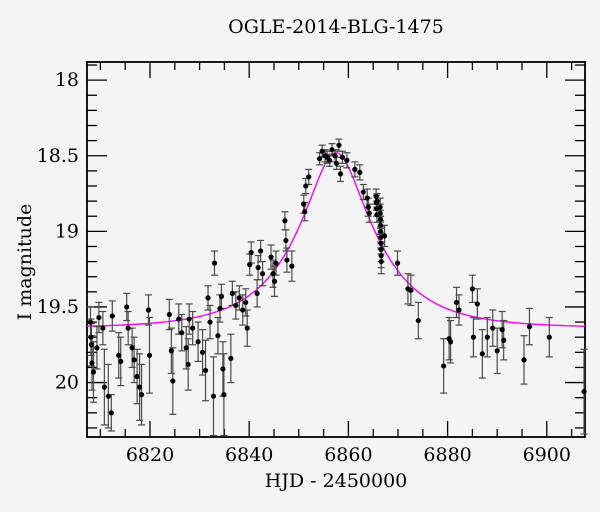  I want to click on x-tick-label: 6840, so click(249, 455).